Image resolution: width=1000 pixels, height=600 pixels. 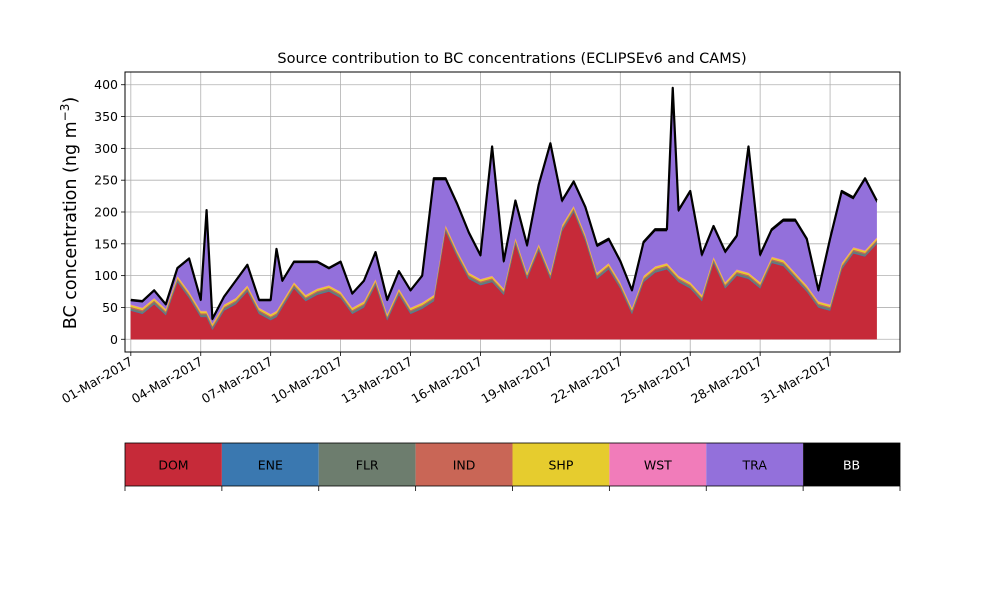 What do you see at coordinates (377, 380) in the screenshot?
I see `x-tick-label: 13-Mar-2017` at bounding box center [377, 380].